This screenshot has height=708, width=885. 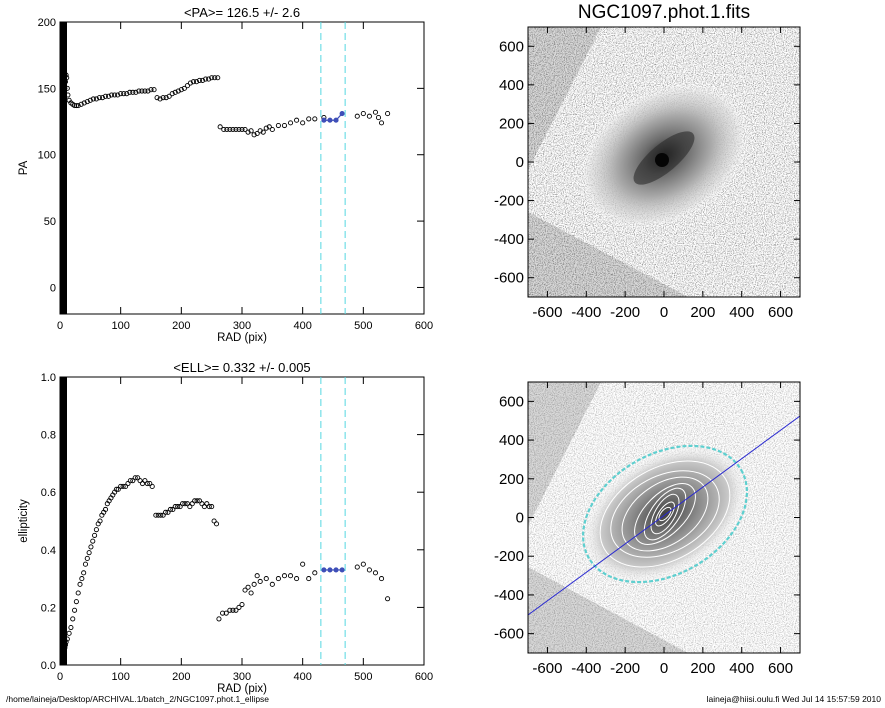 I want to click on x-tick-label: 500, so click(x=363, y=326).